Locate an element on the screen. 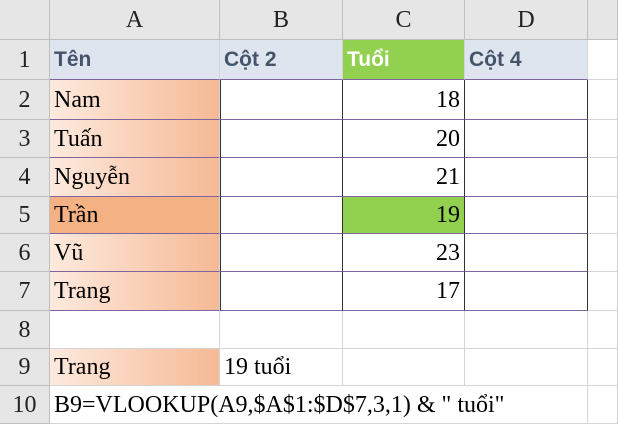 The image size is (618, 424). name-cell: Nguyễn is located at coordinates (135, 177).